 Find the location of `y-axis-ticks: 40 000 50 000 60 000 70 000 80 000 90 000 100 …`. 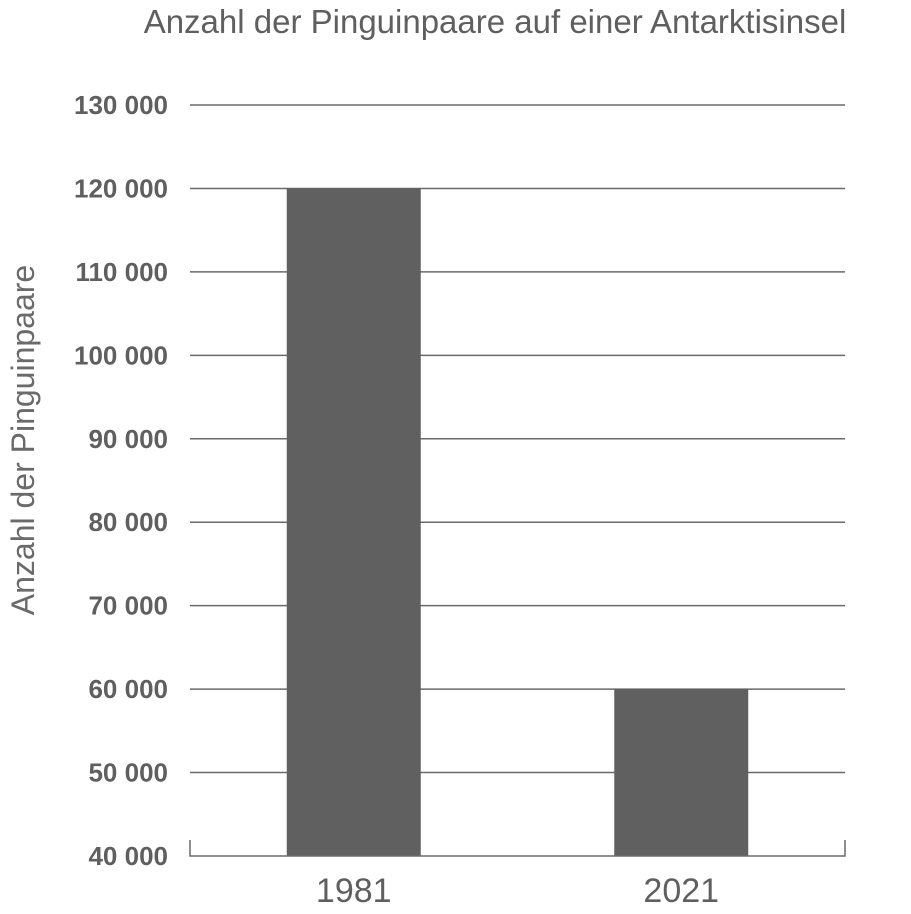

y-axis-ticks: 40 000 50 000 60 000 70 000 80 000 90 000 100 … is located at coordinates (121, 480).